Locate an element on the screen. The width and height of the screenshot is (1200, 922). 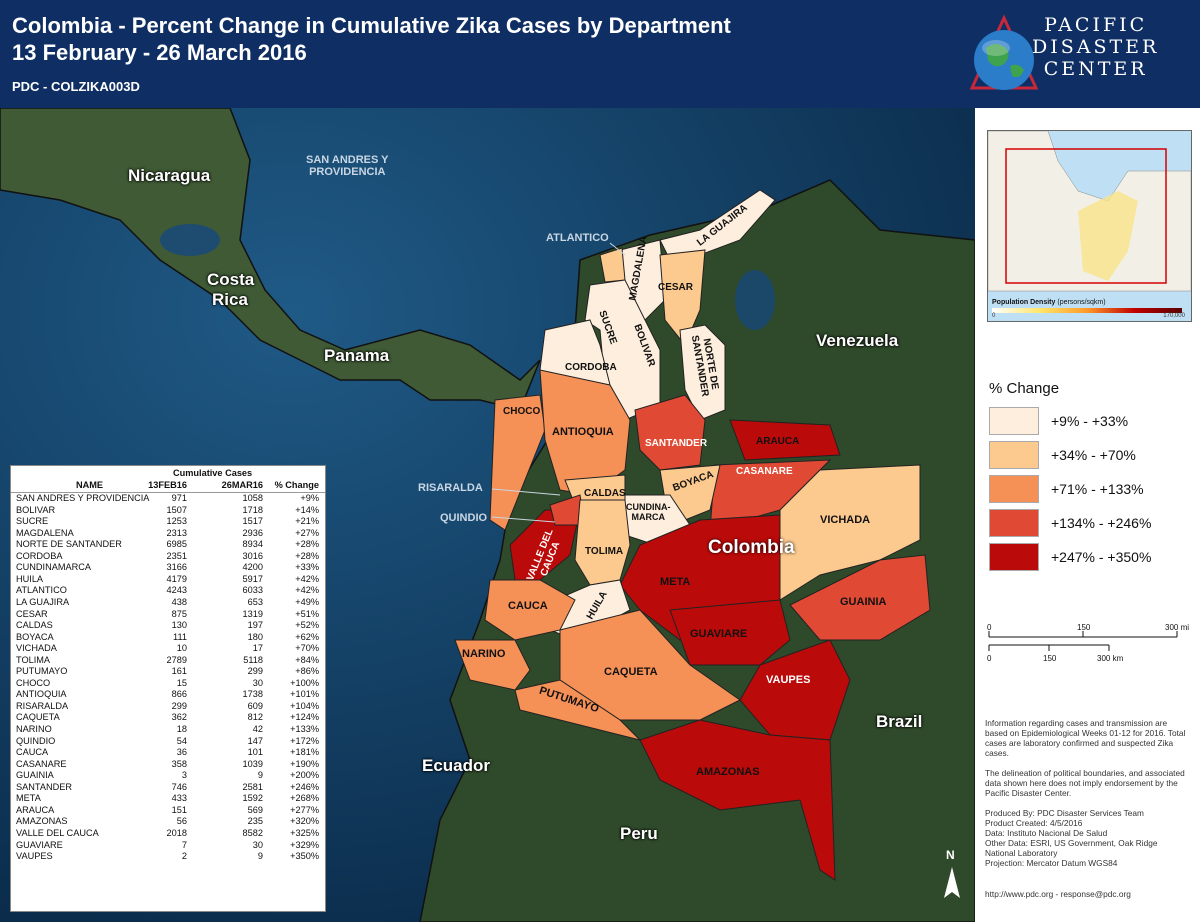
row-feb: 10 is located at coordinates (181, 648).